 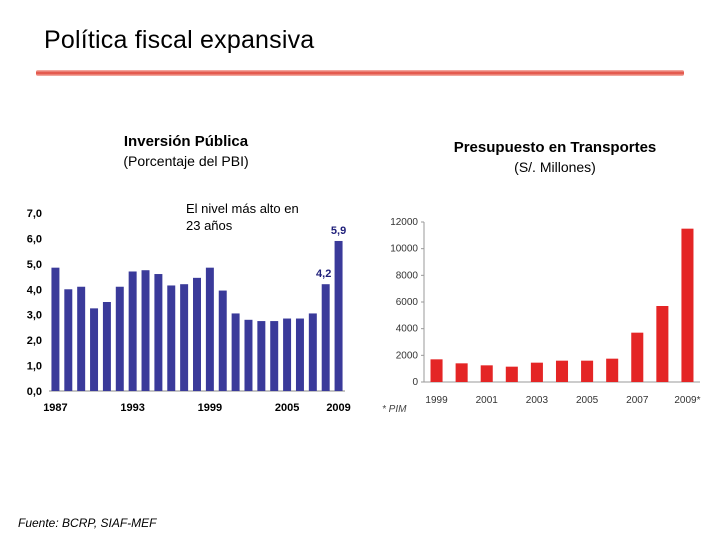 I want to click on right-bar-2003, so click(x=536, y=372).